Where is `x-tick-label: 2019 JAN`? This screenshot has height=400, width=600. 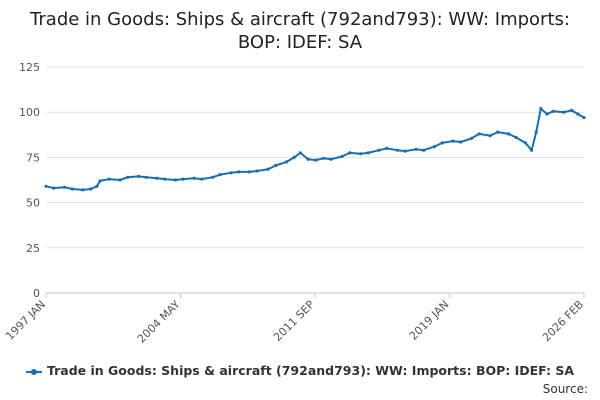
x-tick-label: 2019 JAN is located at coordinates (429, 320).